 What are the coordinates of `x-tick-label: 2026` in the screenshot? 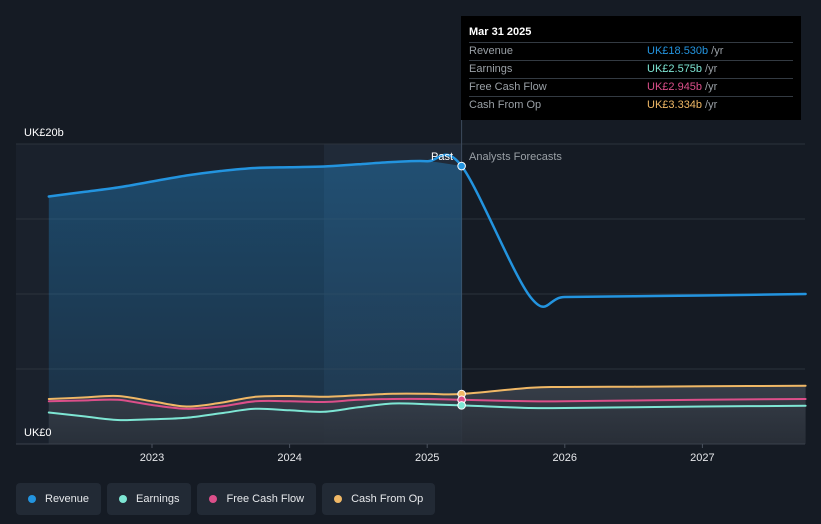 It's located at (565, 458).